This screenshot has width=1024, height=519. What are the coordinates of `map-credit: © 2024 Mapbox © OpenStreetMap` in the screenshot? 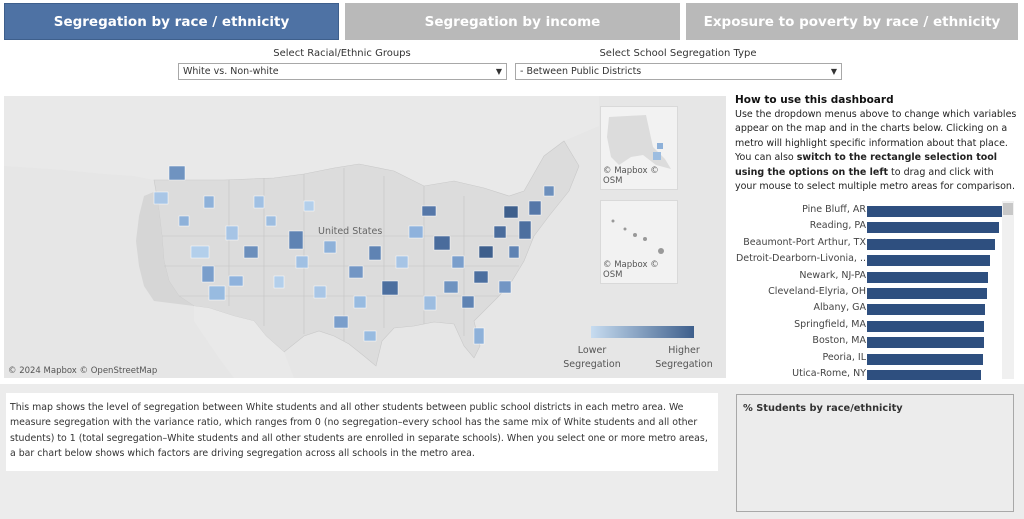 It's located at (83, 371).